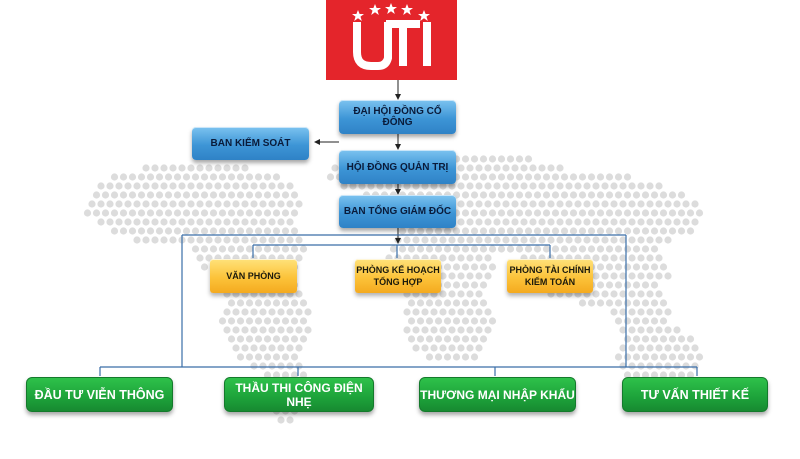 The width and height of the screenshot is (800, 459). I want to click on import-trade-label: THƯƠNG MẠI NHẬP KHẨU, so click(497, 394).